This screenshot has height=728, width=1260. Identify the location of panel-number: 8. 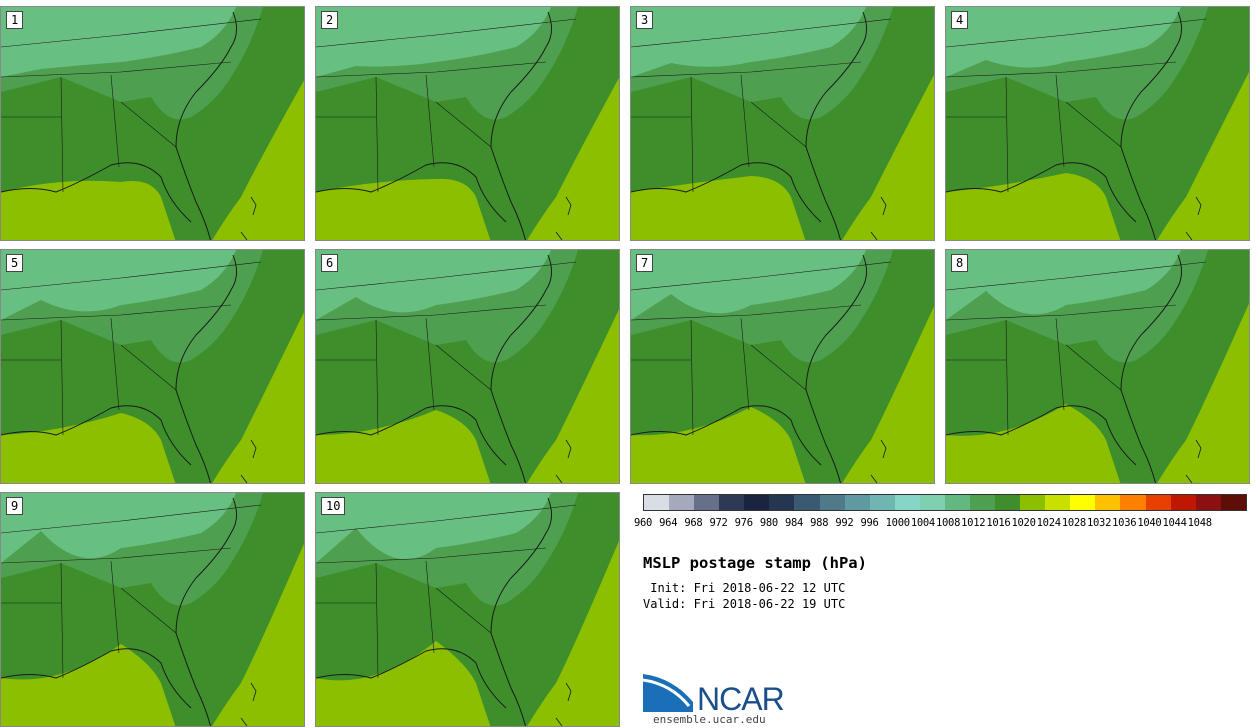
(960, 263).